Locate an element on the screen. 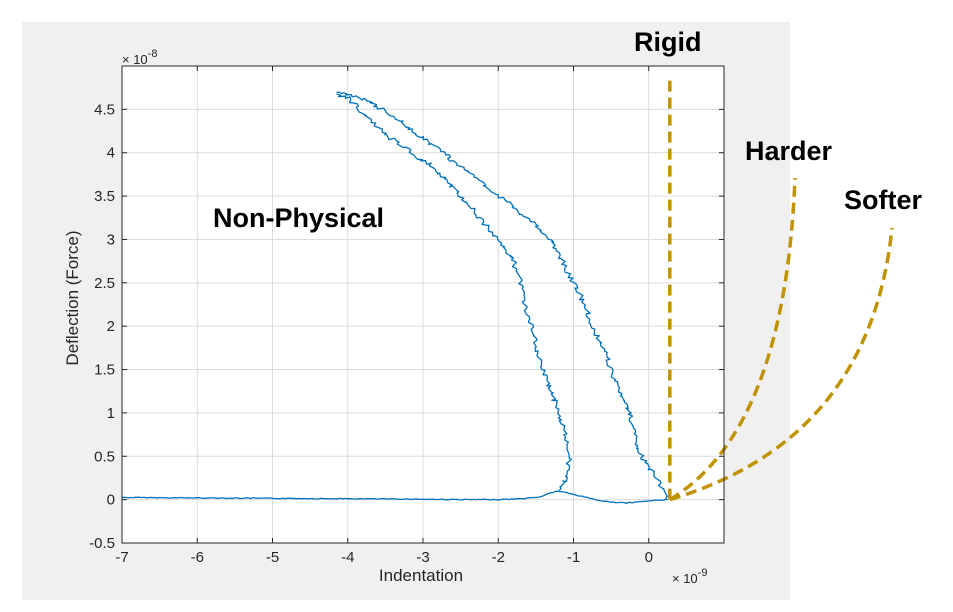 This screenshot has width=953, height=612. y-exponent-base: × 10⁻⁸ is located at coordinates (139, 57).